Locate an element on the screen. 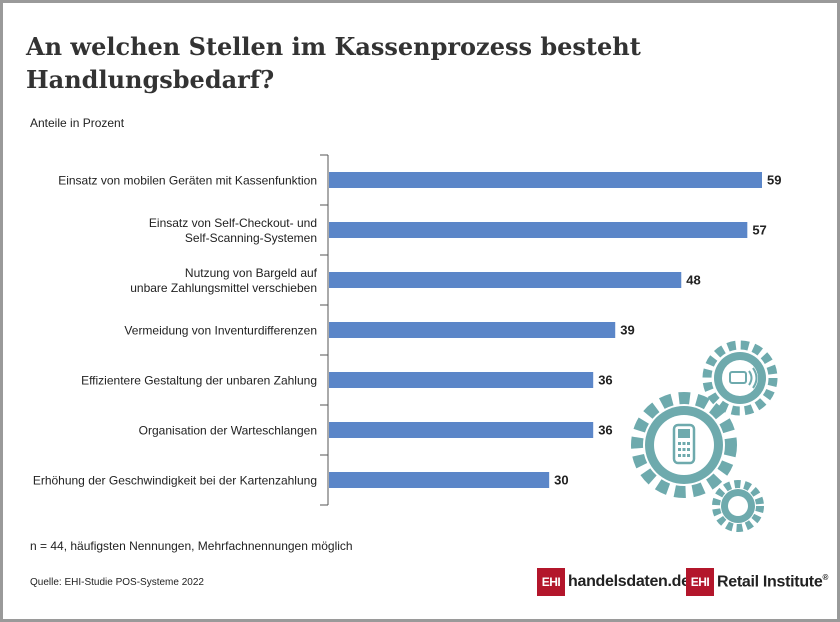  data-label: 39 is located at coordinates (627, 330).